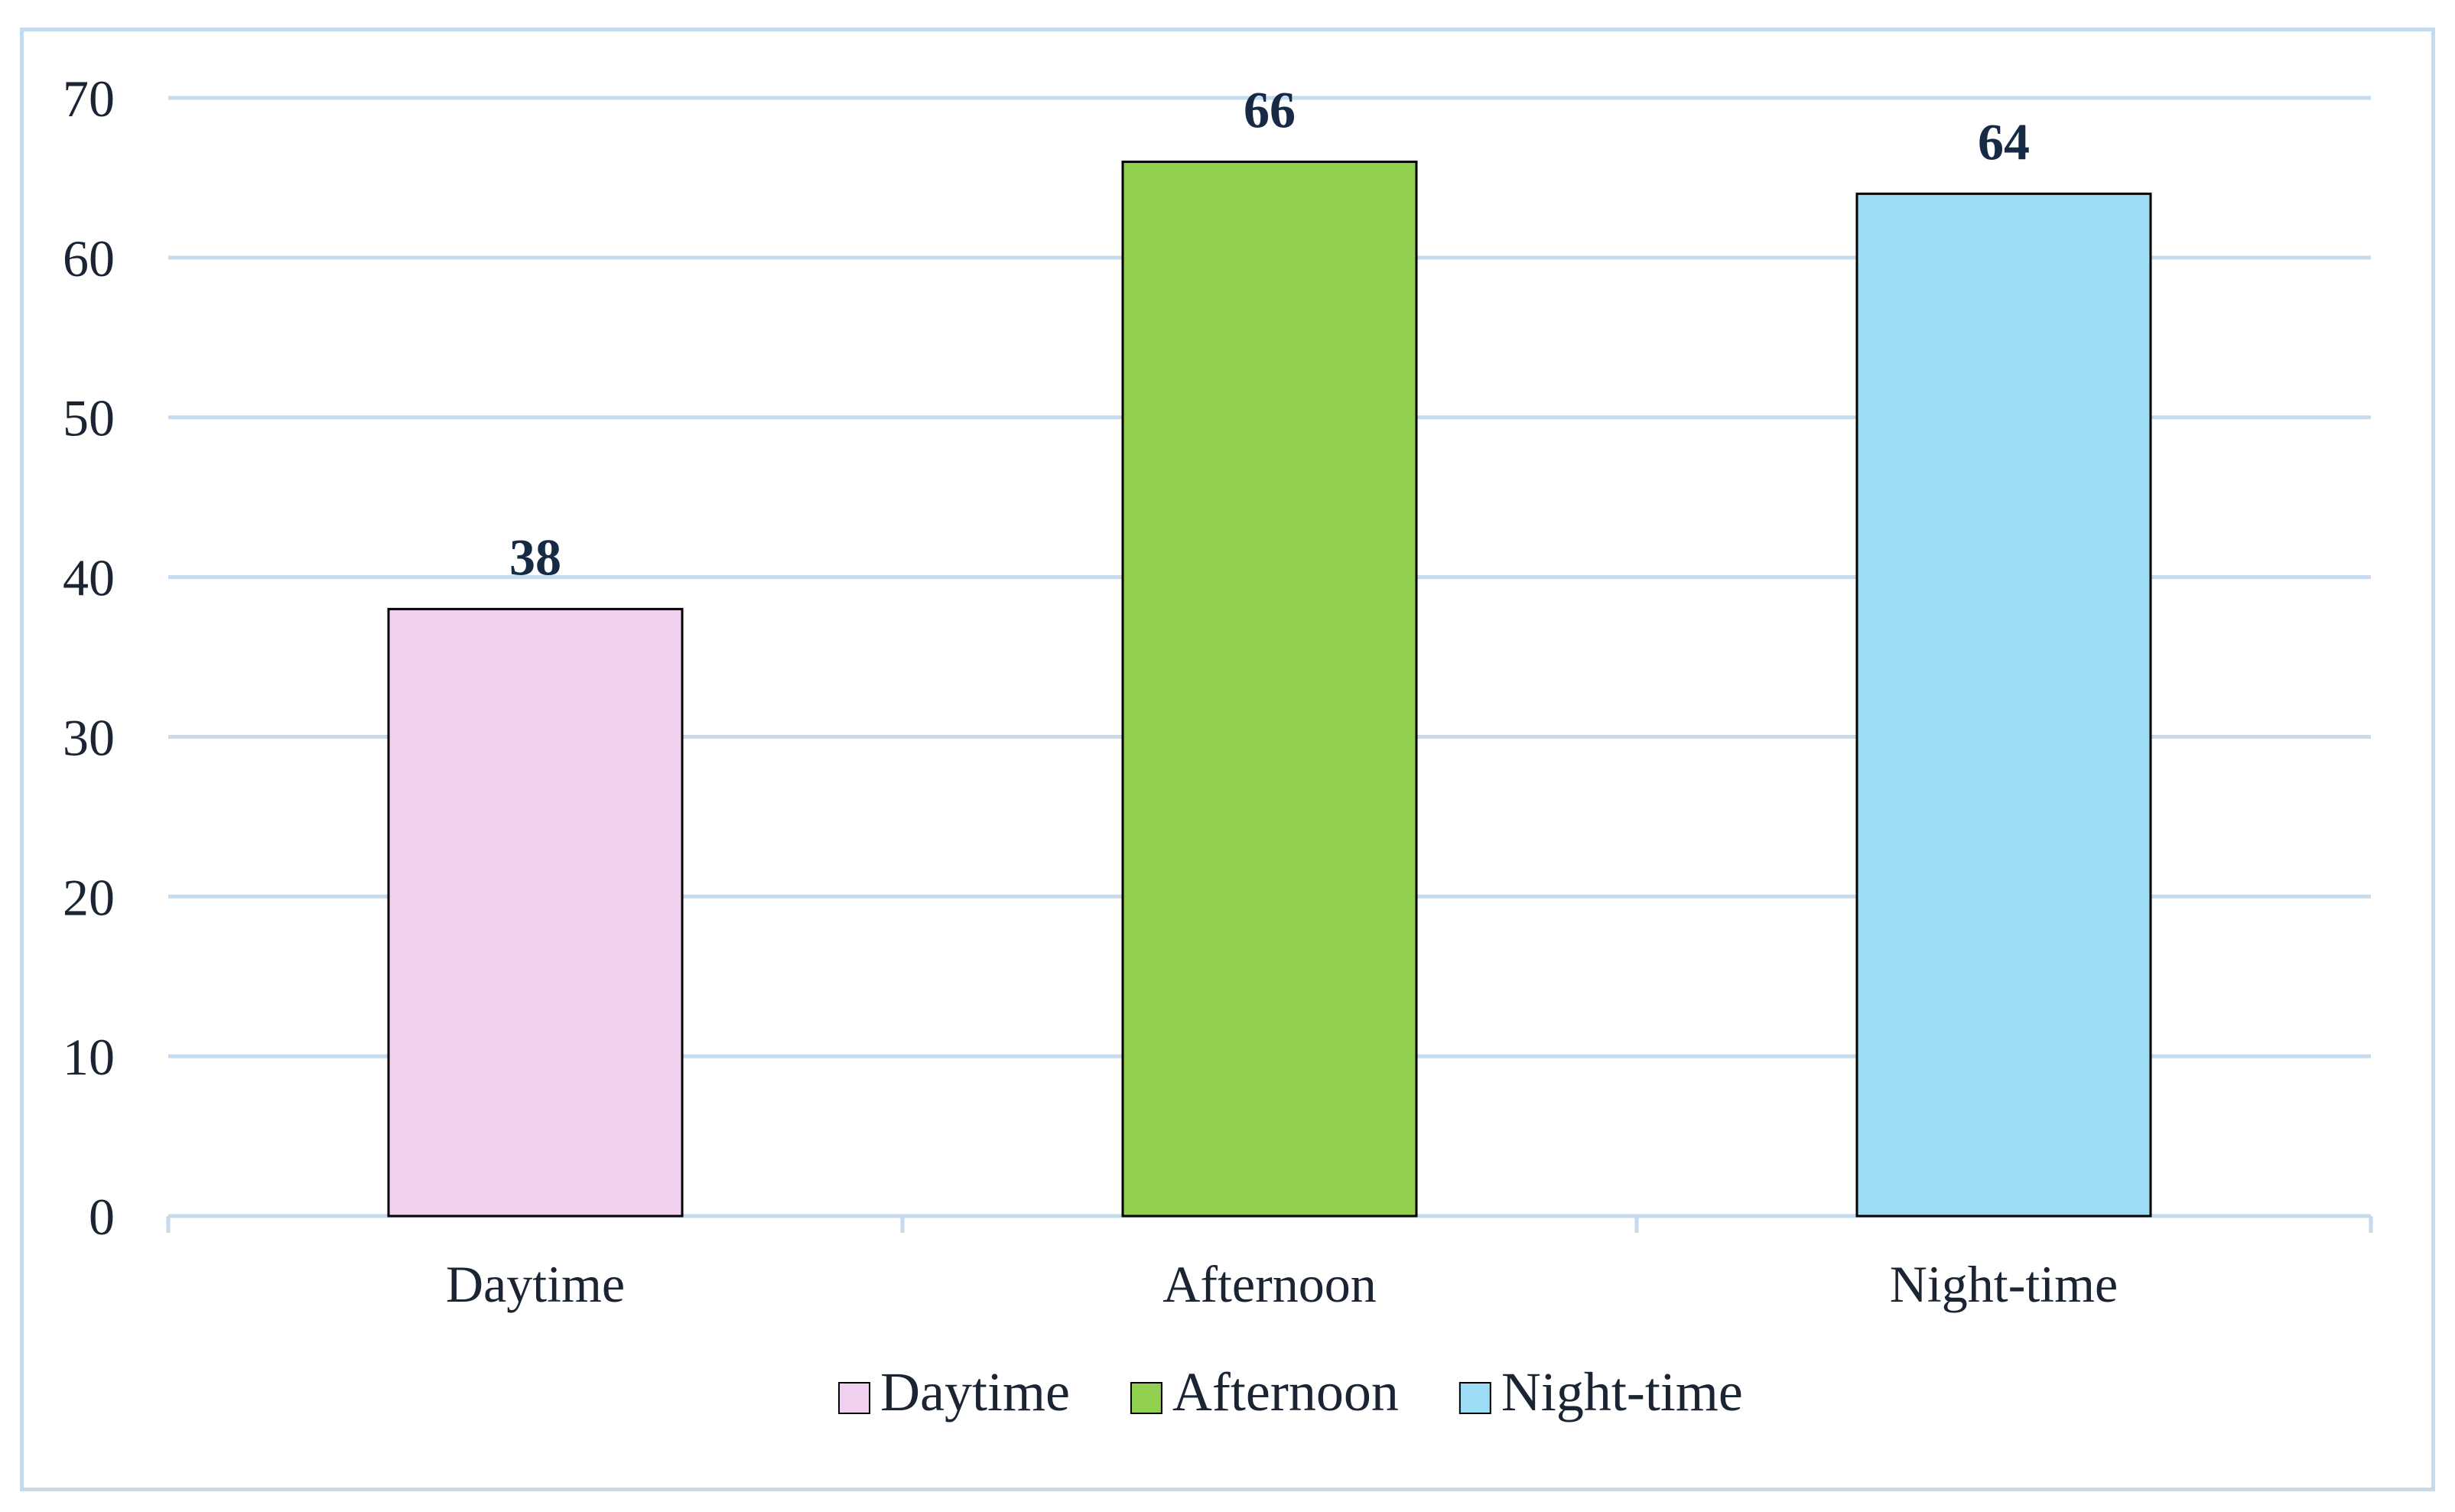 The width and height of the screenshot is (2455, 1512). Describe the element at coordinates (89, 99) in the screenshot. I see `y-tick-label: 70` at that location.